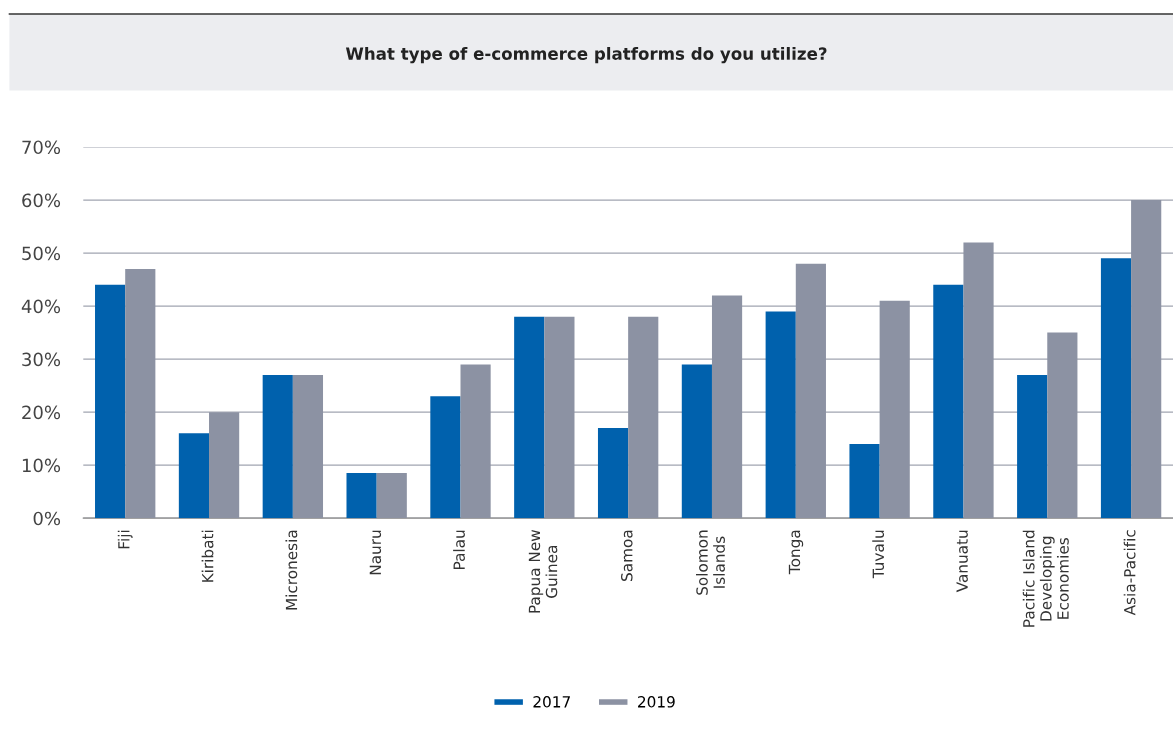  Describe the element at coordinates (291, 570) in the screenshot. I see `x-tick-label: Micronesia` at that location.